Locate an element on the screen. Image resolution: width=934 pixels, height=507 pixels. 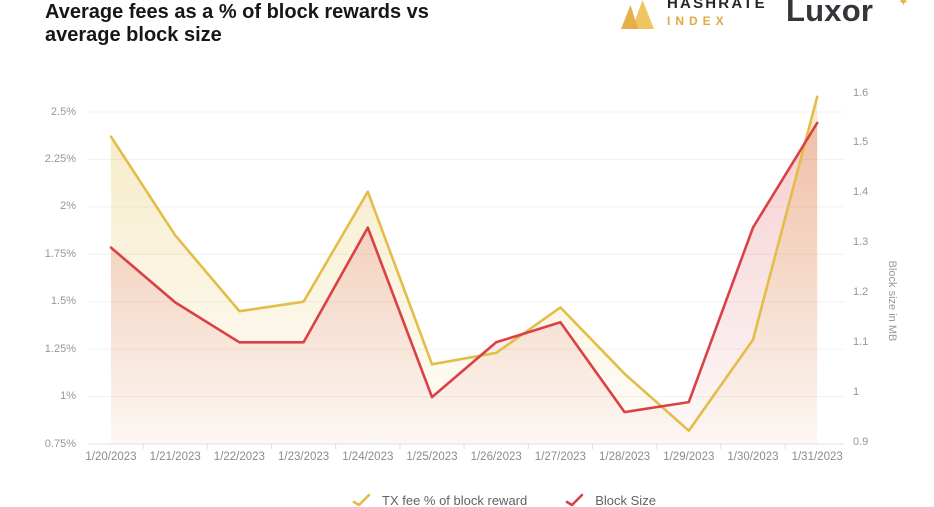
x-axis-tick-label: 1/25/2023 is located at coordinates (432, 457).